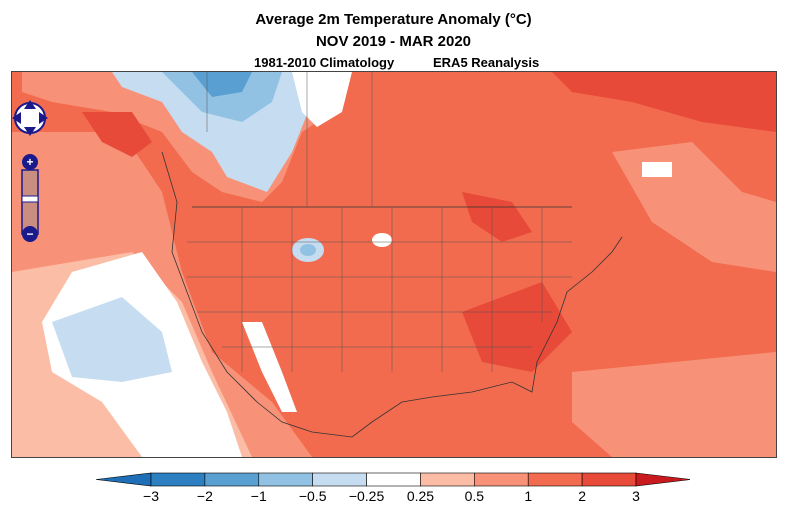  What do you see at coordinates (393, 19) in the screenshot?
I see `map-title: Average 2m Temperature Anomaly (°C)` at bounding box center [393, 19].